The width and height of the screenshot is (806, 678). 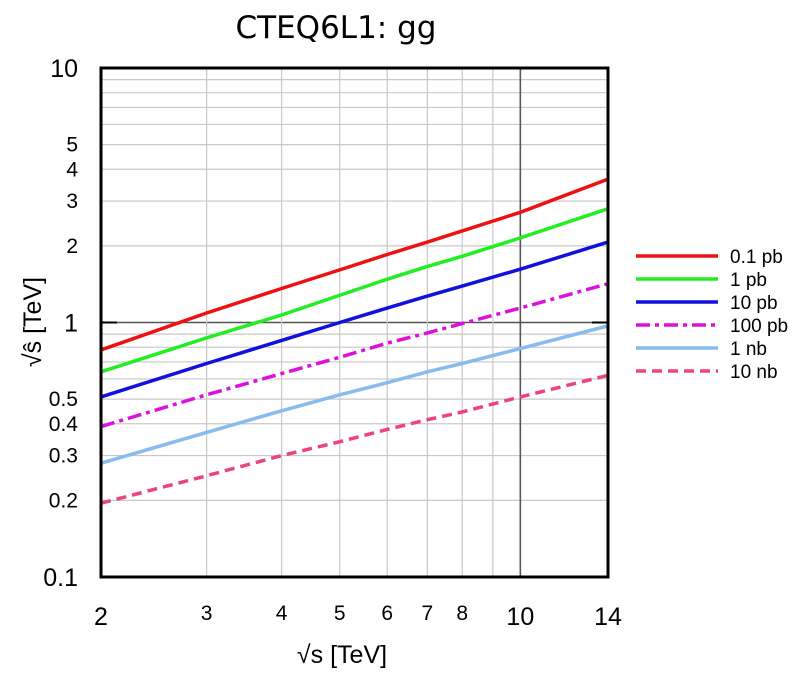 What do you see at coordinates (33, 322) in the screenshot?
I see `y-axis-label: √ŝ [TeV]` at bounding box center [33, 322].